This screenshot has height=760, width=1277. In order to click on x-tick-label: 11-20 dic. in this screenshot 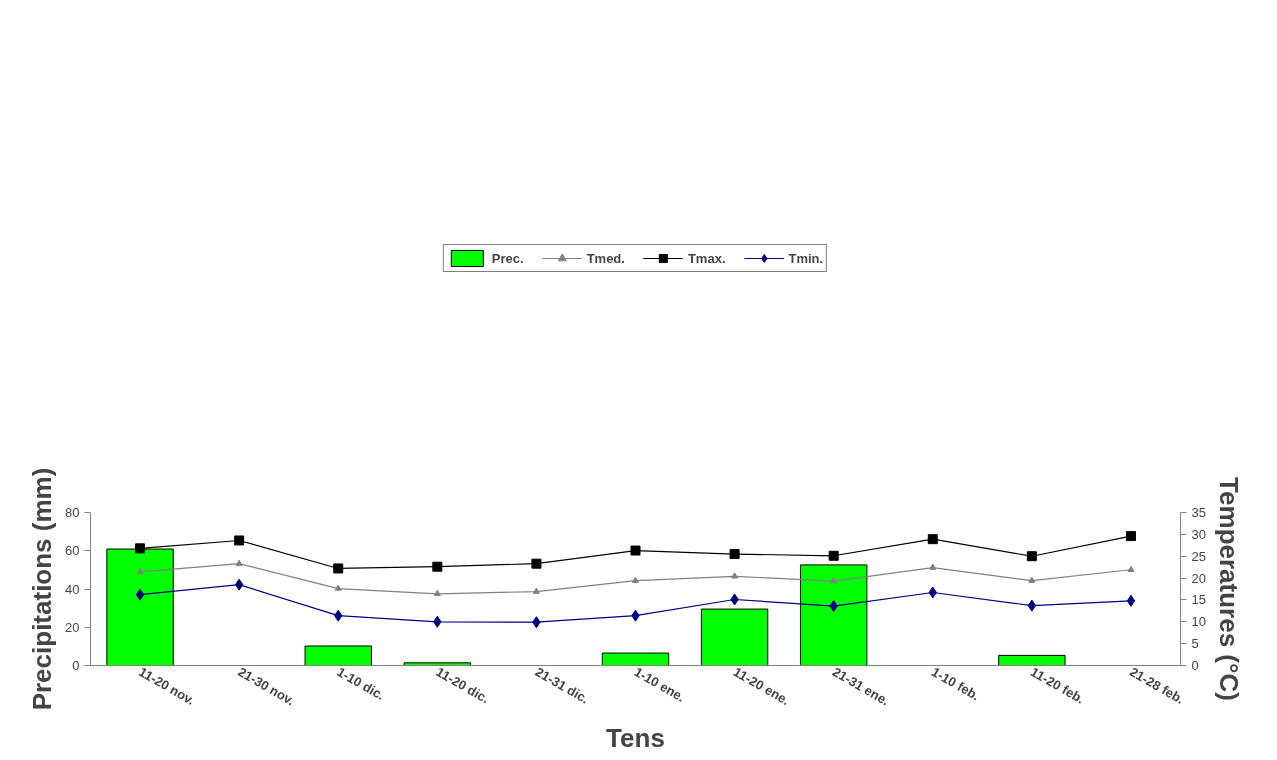, I will do `click(462, 685)`.